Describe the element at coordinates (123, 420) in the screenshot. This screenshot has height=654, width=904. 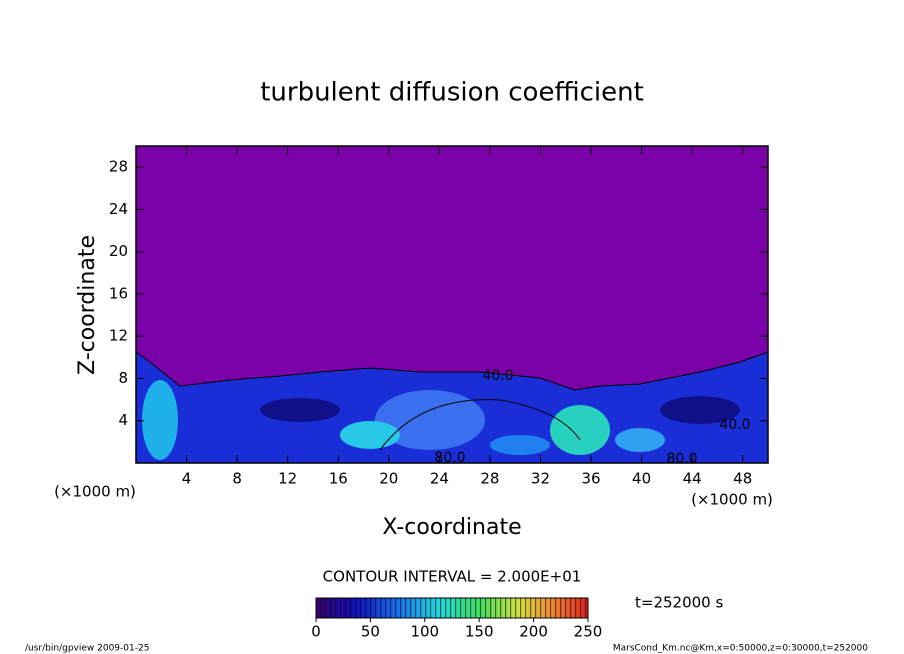
I see `y-tick-label: 4` at that location.